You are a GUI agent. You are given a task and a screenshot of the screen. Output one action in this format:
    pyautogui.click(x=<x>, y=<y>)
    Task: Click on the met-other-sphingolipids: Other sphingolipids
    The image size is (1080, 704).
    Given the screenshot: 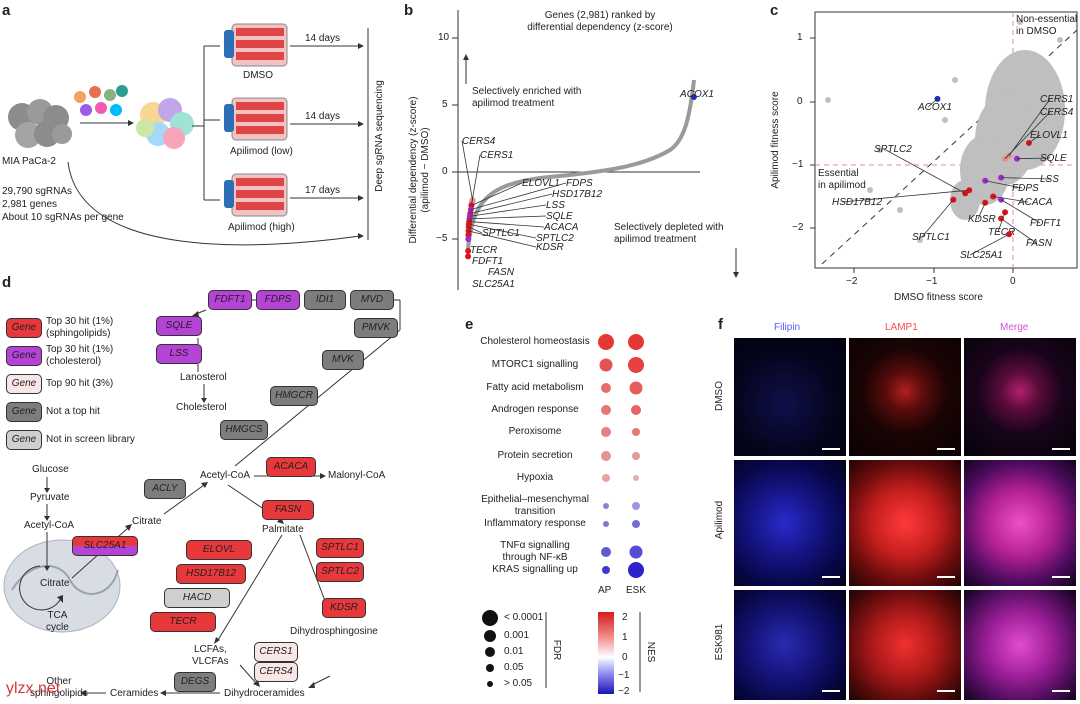 What is the action you would take?
    pyautogui.click(x=59, y=687)
    